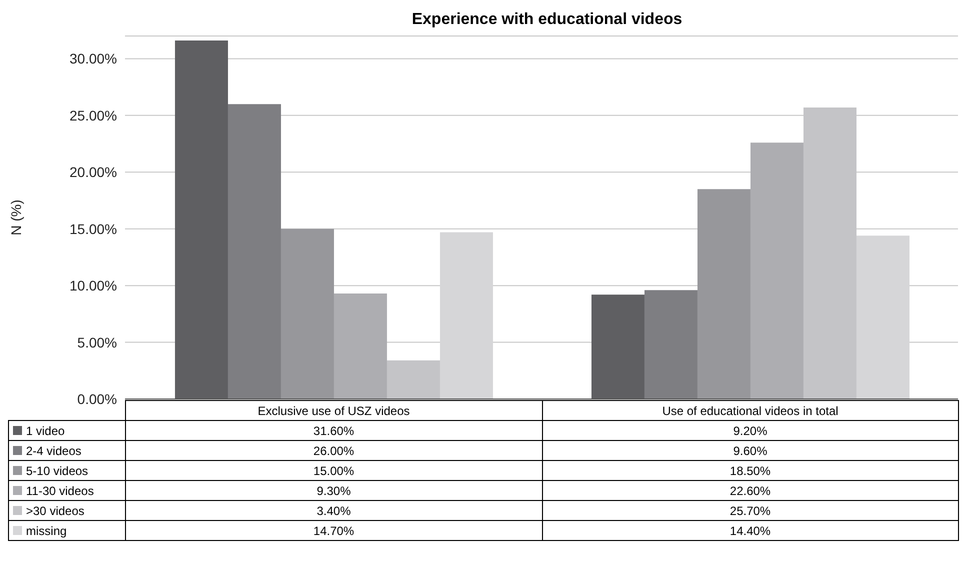 The height and width of the screenshot is (585, 974). What do you see at coordinates (750, 490) in the screenshot?
I see `data-label: 22.60%` at bounding box center [750, 490].